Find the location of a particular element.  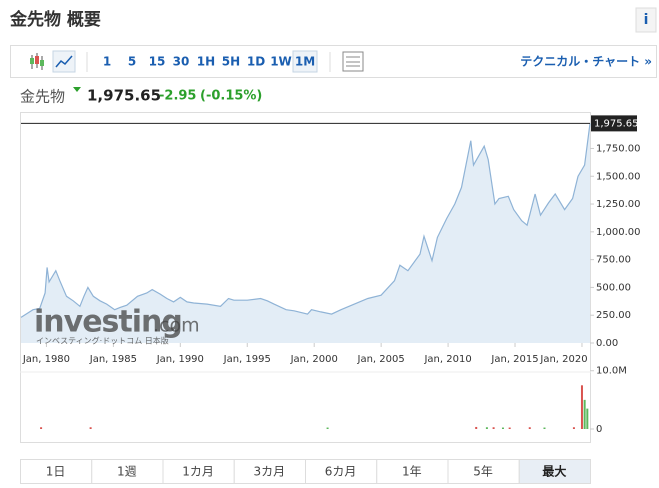

quote-change: -2.95 is located at coordinates (177, 96).